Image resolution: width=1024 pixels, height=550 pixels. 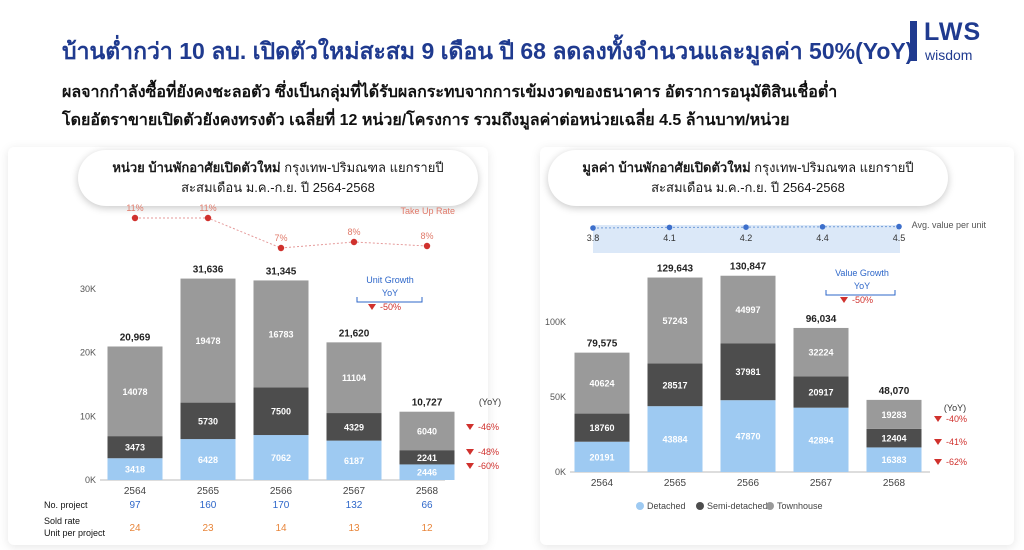 I want to click on units-seg-label-detached: 7062, so click(x=281, y=458).